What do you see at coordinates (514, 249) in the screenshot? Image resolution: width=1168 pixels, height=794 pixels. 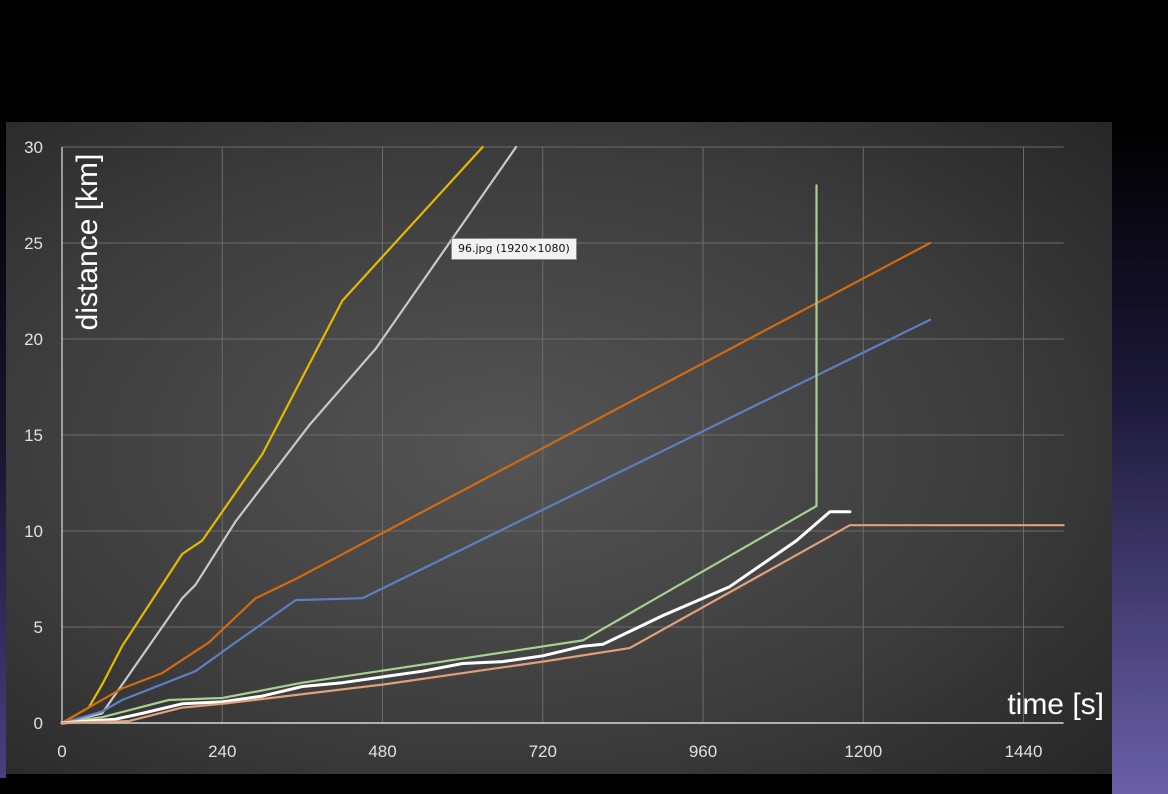 I see `image-tooltip: 96.jpg (1920×1080)` at bounding box center [514, 249].